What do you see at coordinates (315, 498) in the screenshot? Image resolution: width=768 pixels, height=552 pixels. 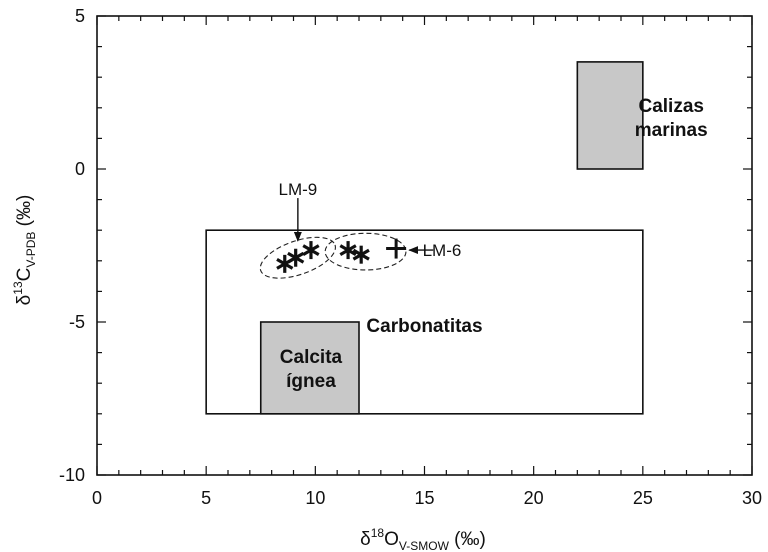 I see `x-tick-label: 10` at bounding box center [315, 498].